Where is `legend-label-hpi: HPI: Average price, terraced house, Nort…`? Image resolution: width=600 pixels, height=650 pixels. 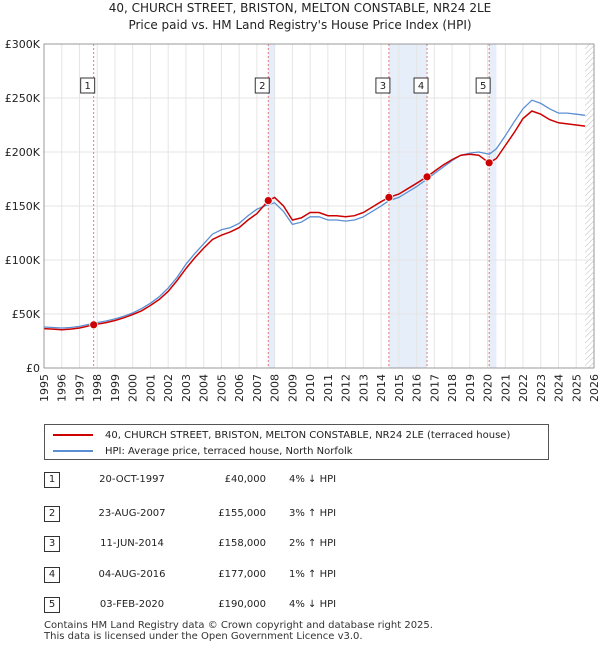 legend-label-hpi: HPI: Average price, terraced house, Nort… is located at coordinates (229, 451).